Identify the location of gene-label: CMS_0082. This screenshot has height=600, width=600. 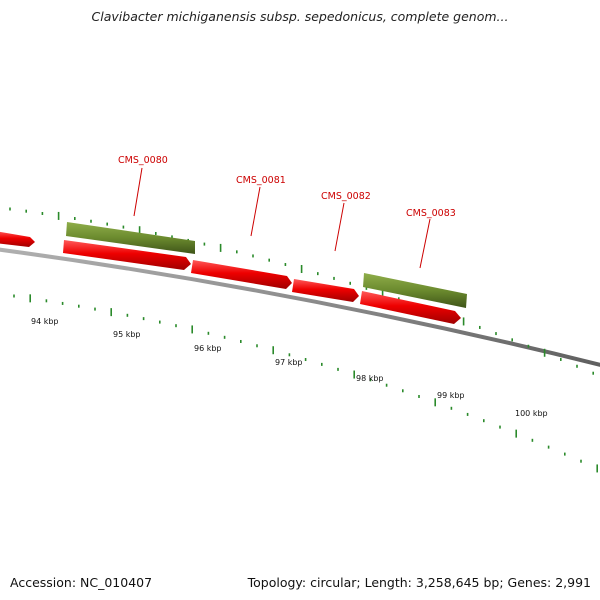
(346, 196).